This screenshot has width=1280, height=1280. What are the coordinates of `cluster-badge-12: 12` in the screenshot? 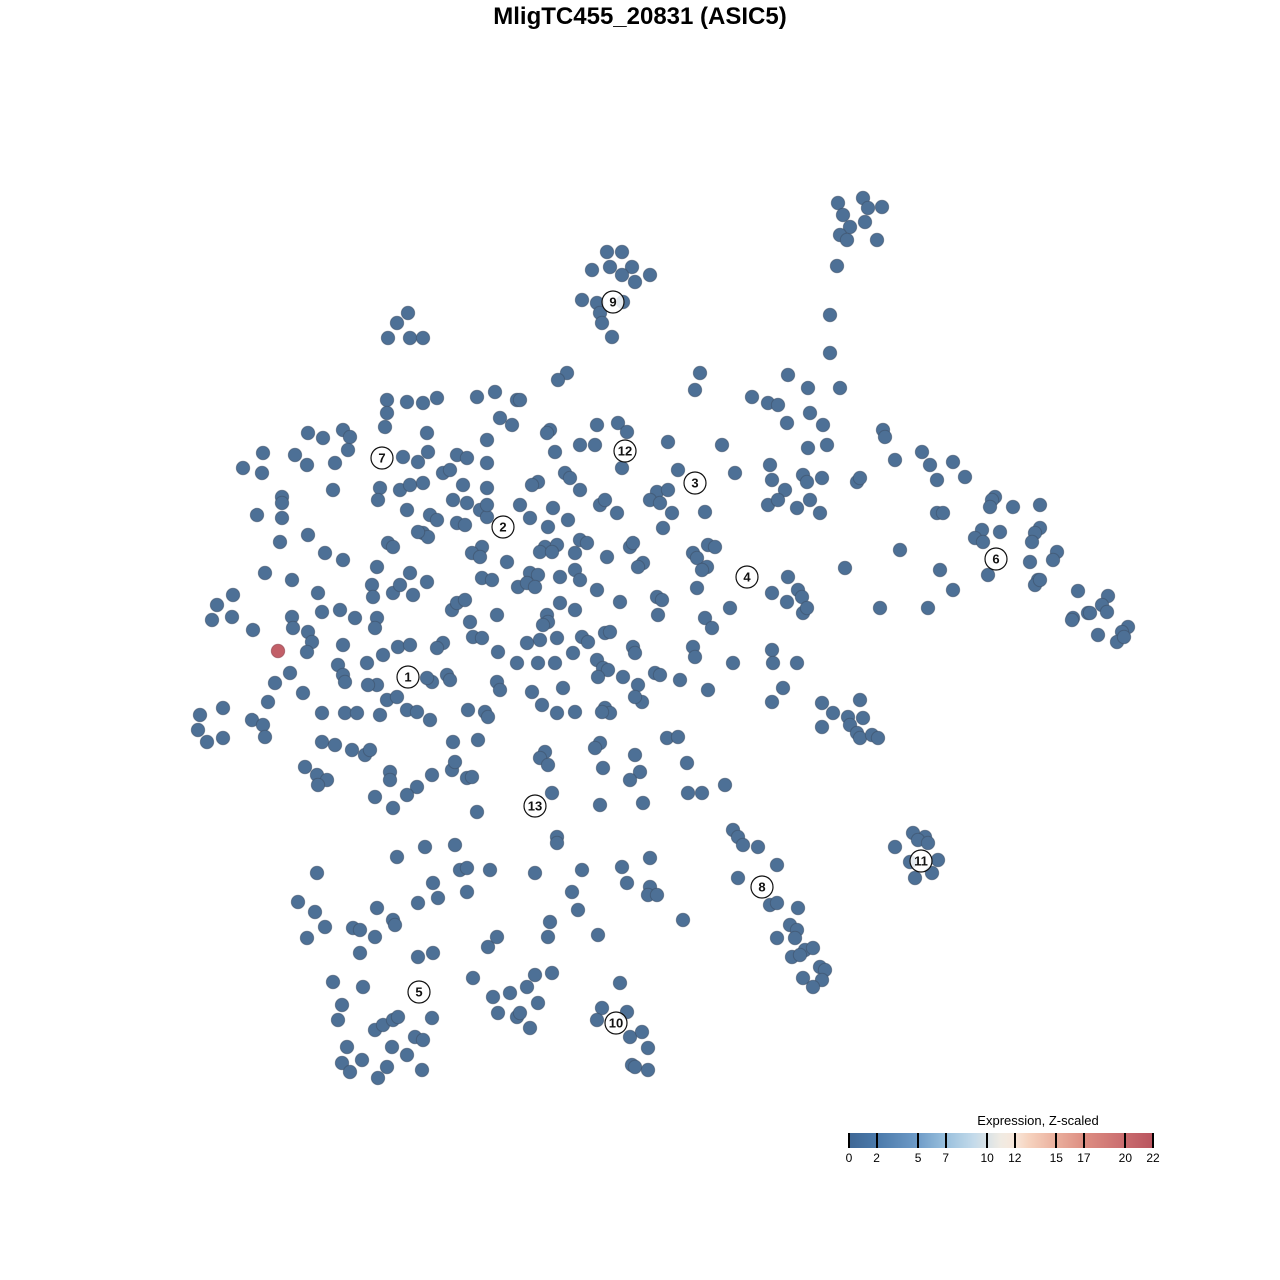 It's located at (625, 451).